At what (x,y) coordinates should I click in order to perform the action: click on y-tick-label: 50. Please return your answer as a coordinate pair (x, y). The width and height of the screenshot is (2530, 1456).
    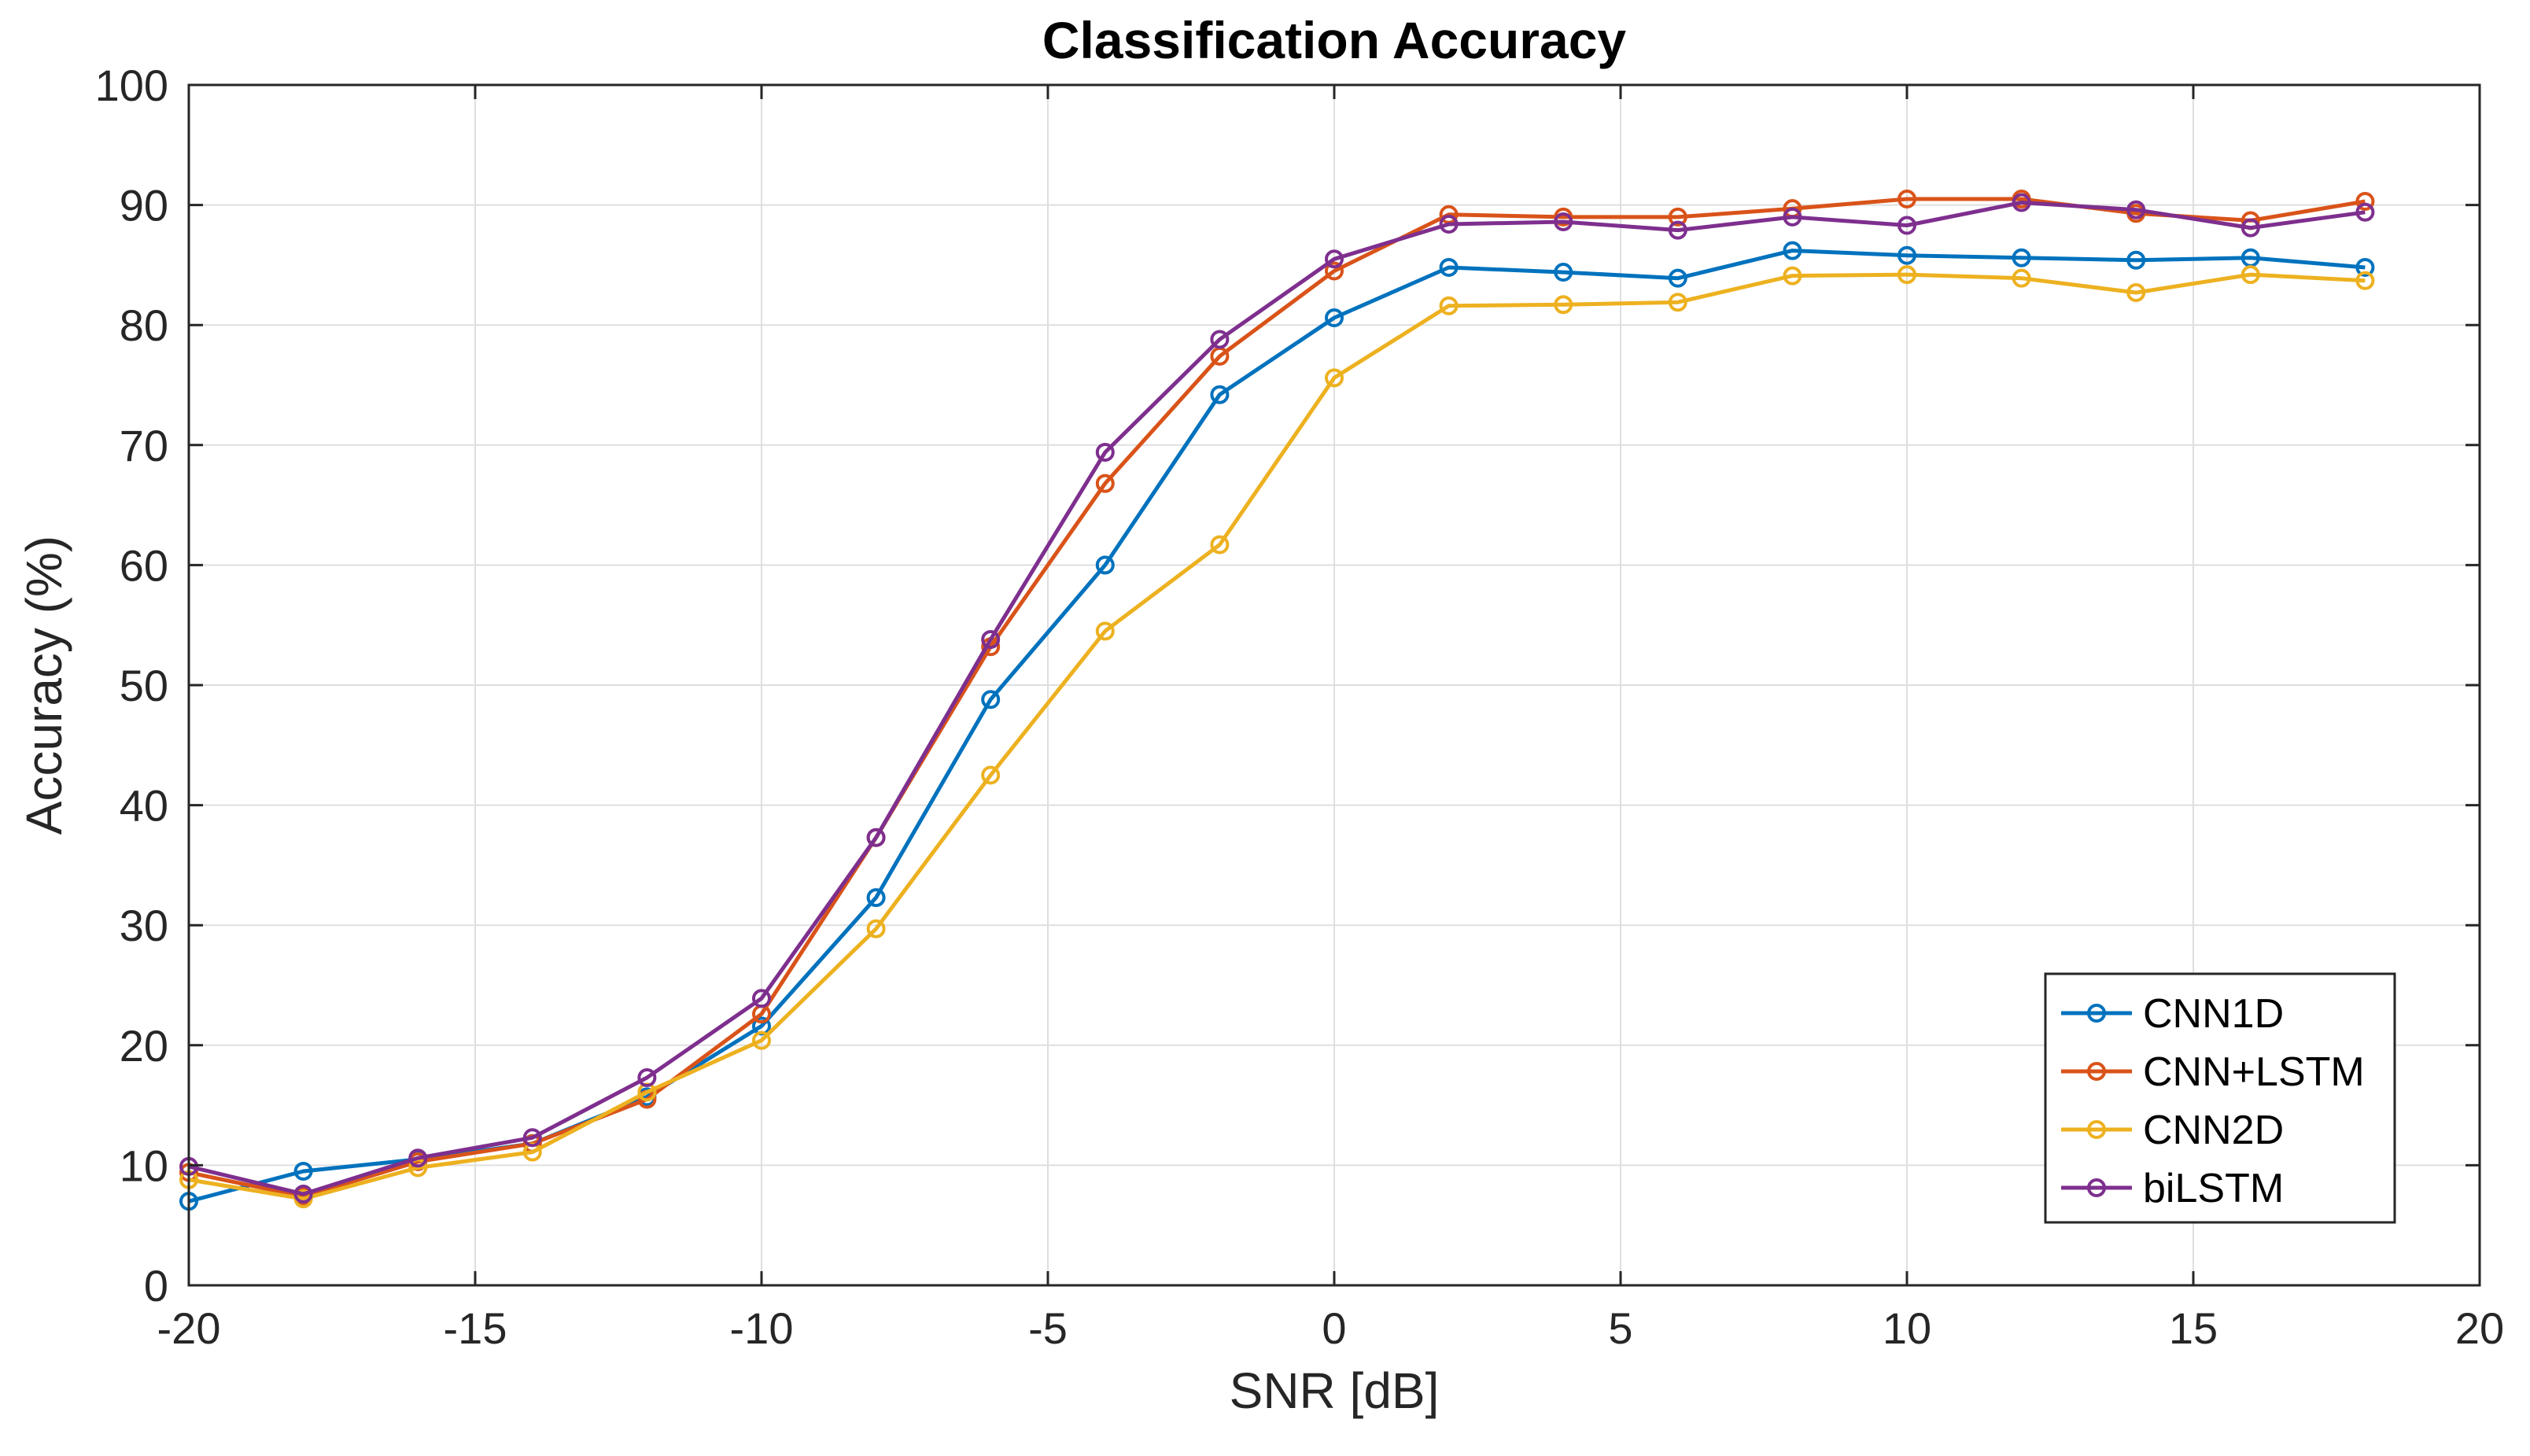
    Looking at the image, I should click on (144, 685).